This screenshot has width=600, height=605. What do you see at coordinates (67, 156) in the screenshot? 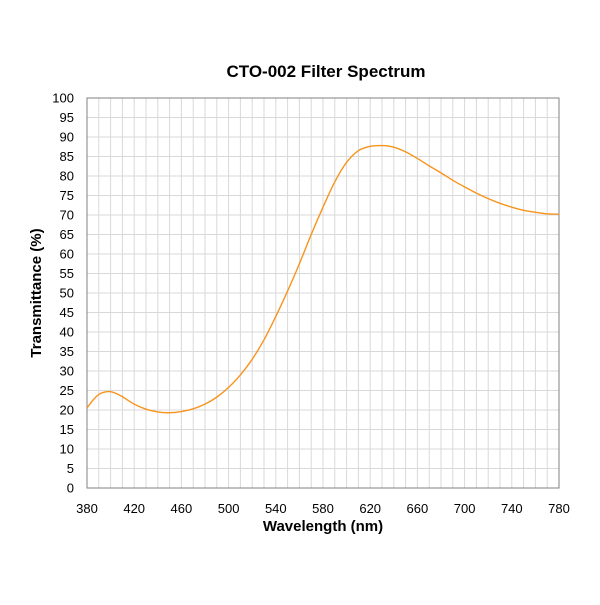
I see `y-tick-label: 85` at bounding box center [67, 156].